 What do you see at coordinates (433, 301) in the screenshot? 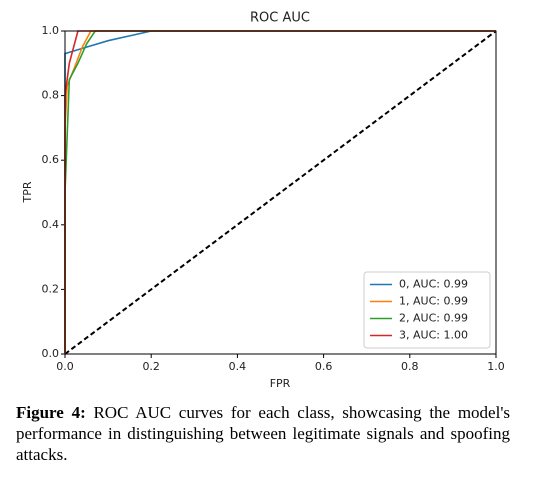
I see `legend-label: 1, AUC: 0.99` at bounding box center [433, 301].